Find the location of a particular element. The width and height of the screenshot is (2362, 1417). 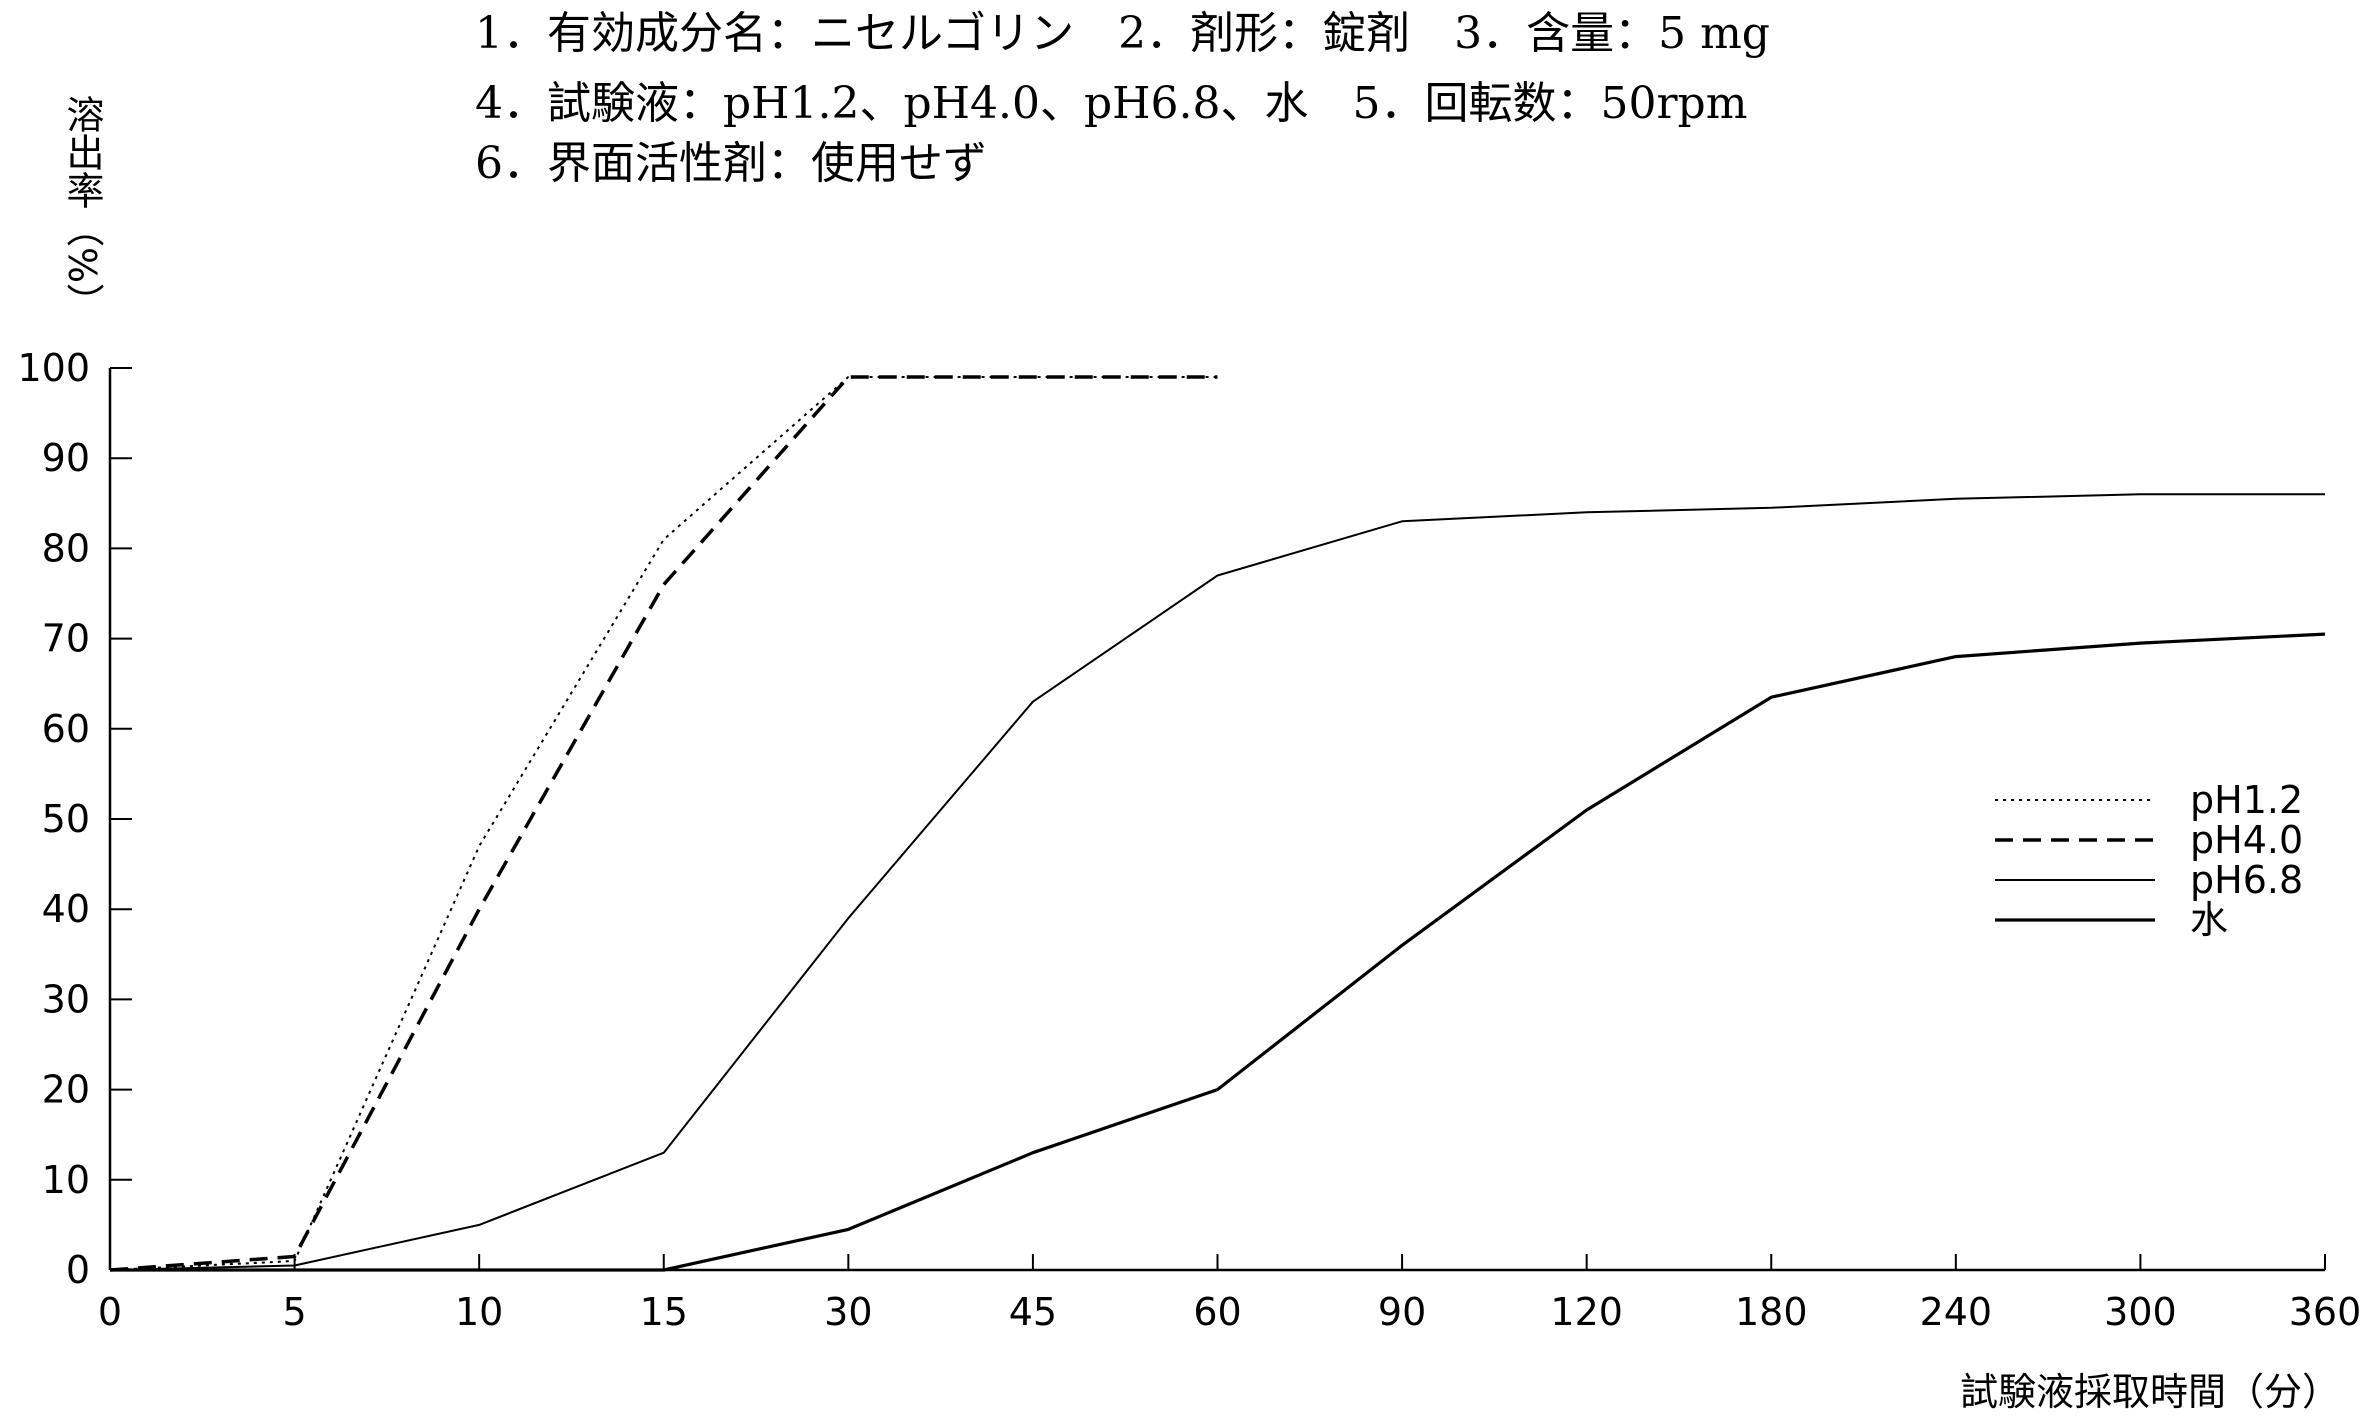

y-ticks: 0 10 20 30 40 50 60 70 80 90 100 is located at coordinates (74, 819).